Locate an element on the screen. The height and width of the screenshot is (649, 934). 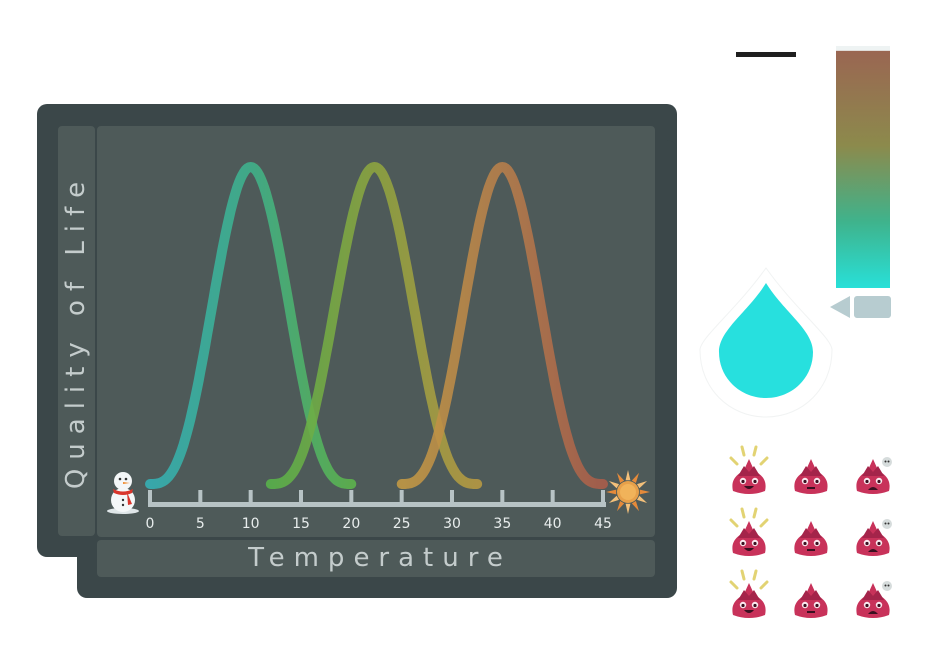
x-tick-label: 25 is located at coordinates (402, 524).